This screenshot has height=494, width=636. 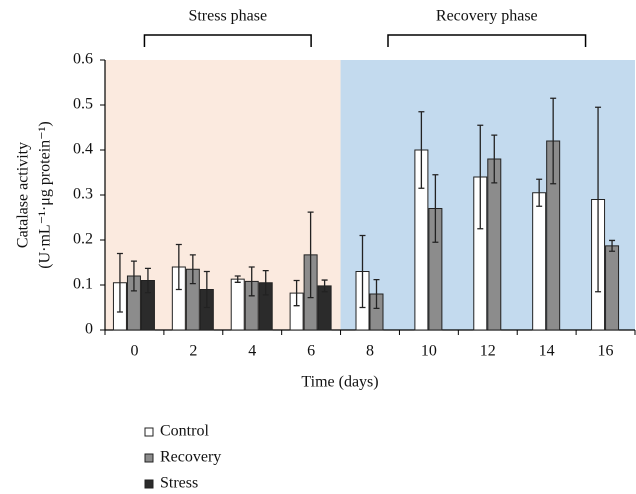 I want to click on y-axis-label: Catalase activity, so click(x=23, y=195).